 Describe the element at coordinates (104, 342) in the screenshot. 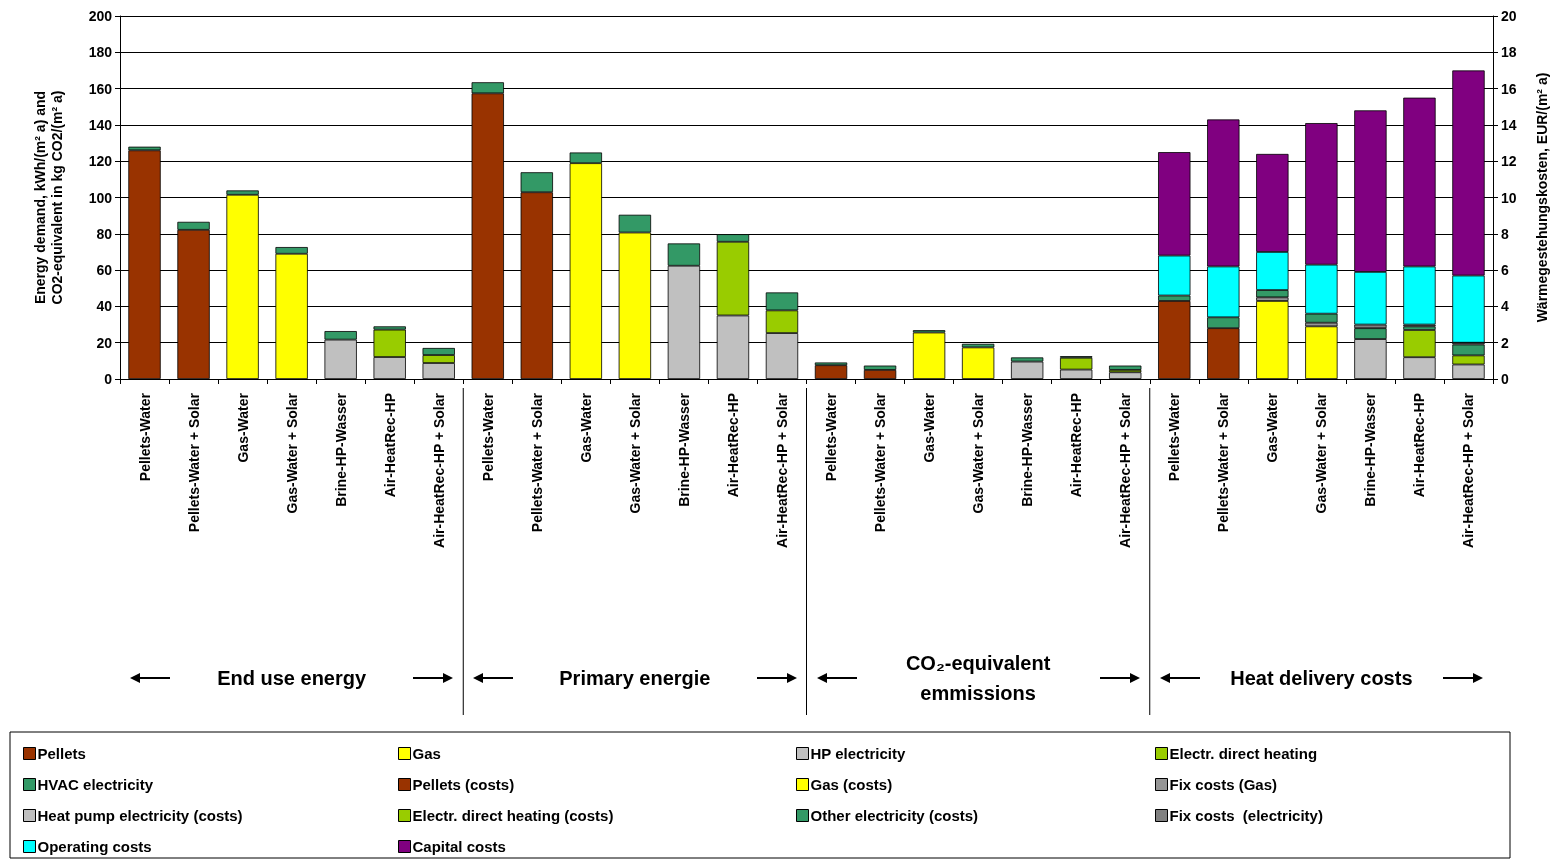

I see `y-tick-label: 20` at that location.